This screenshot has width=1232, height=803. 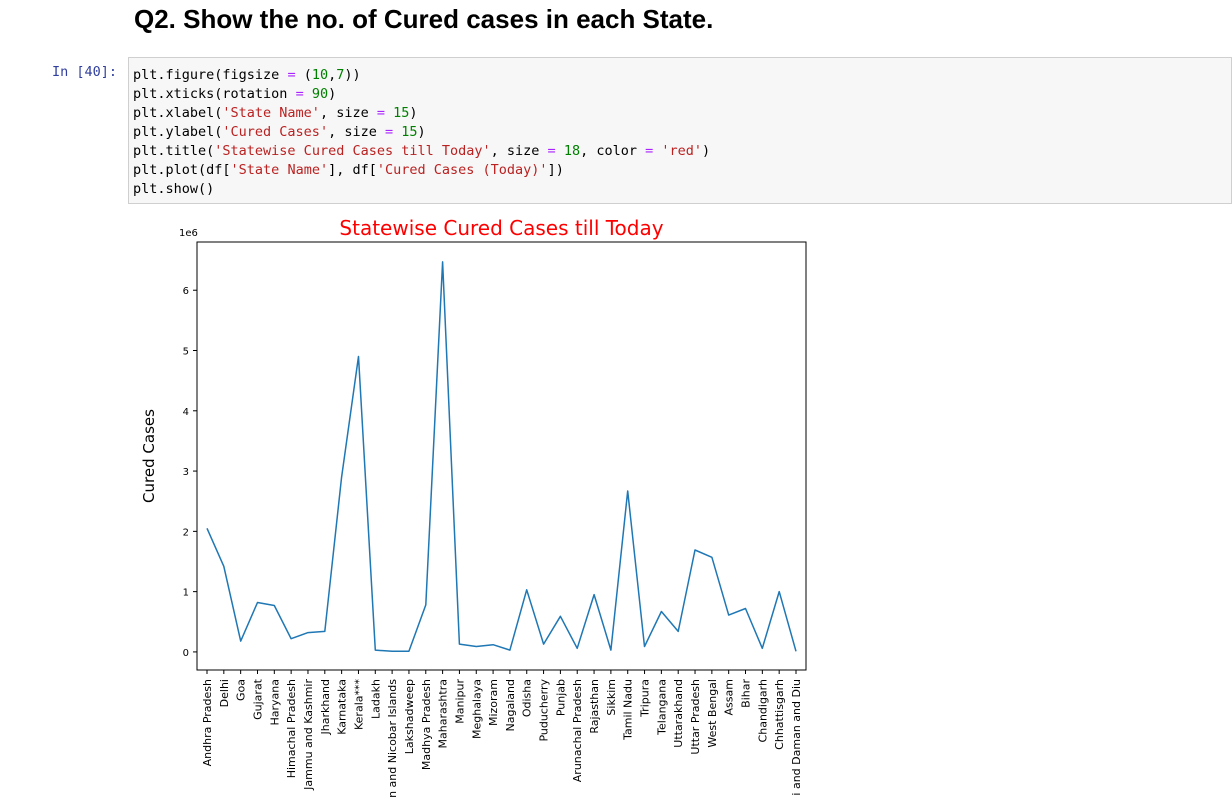 I want to click on x-tick-label: Arunachal Pradesh, so click(x=577, y=730).